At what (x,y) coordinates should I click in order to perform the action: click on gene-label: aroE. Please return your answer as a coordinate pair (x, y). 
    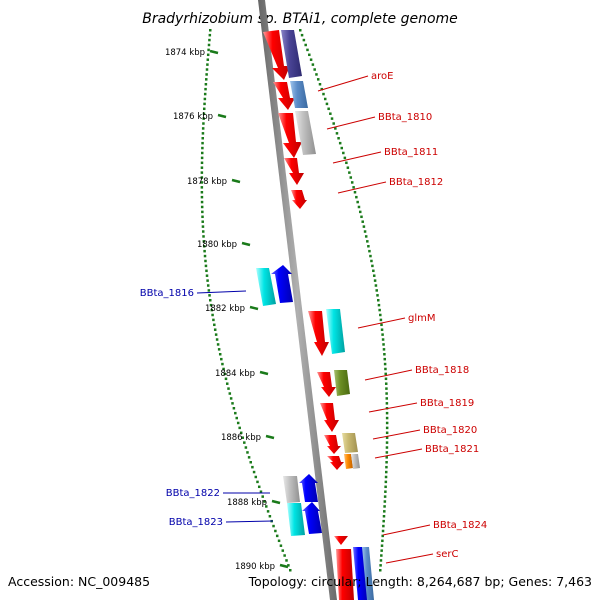
    Looking at the image, I should click on (382, 76).